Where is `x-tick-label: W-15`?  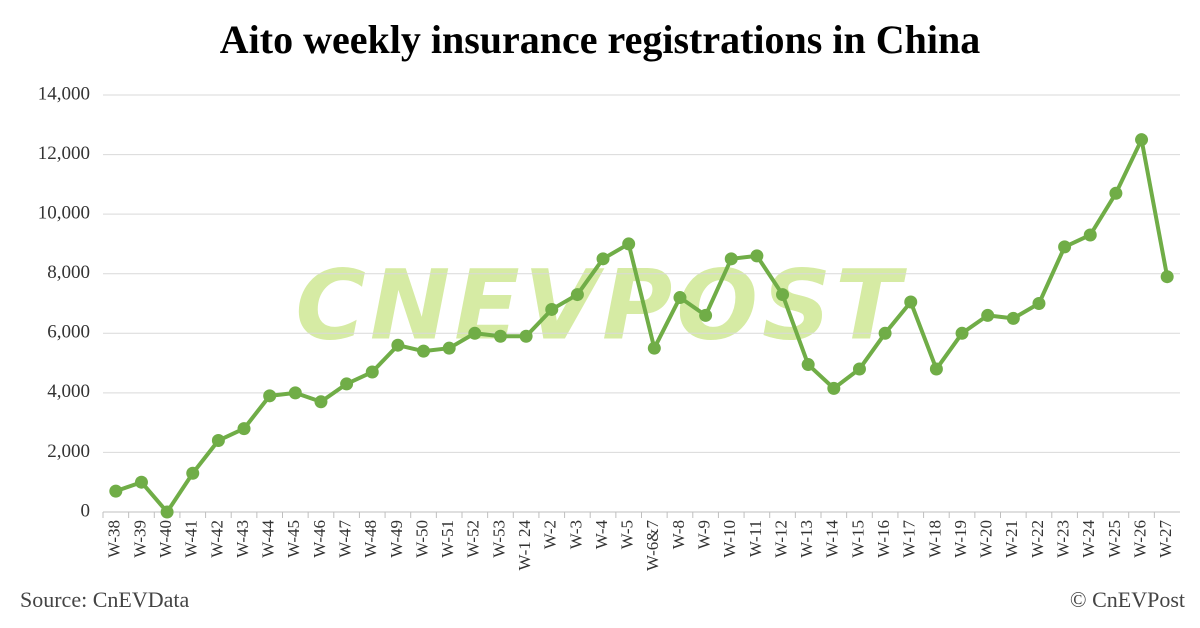 x-tick-label: W-15 is located at coordinates (857, 539).